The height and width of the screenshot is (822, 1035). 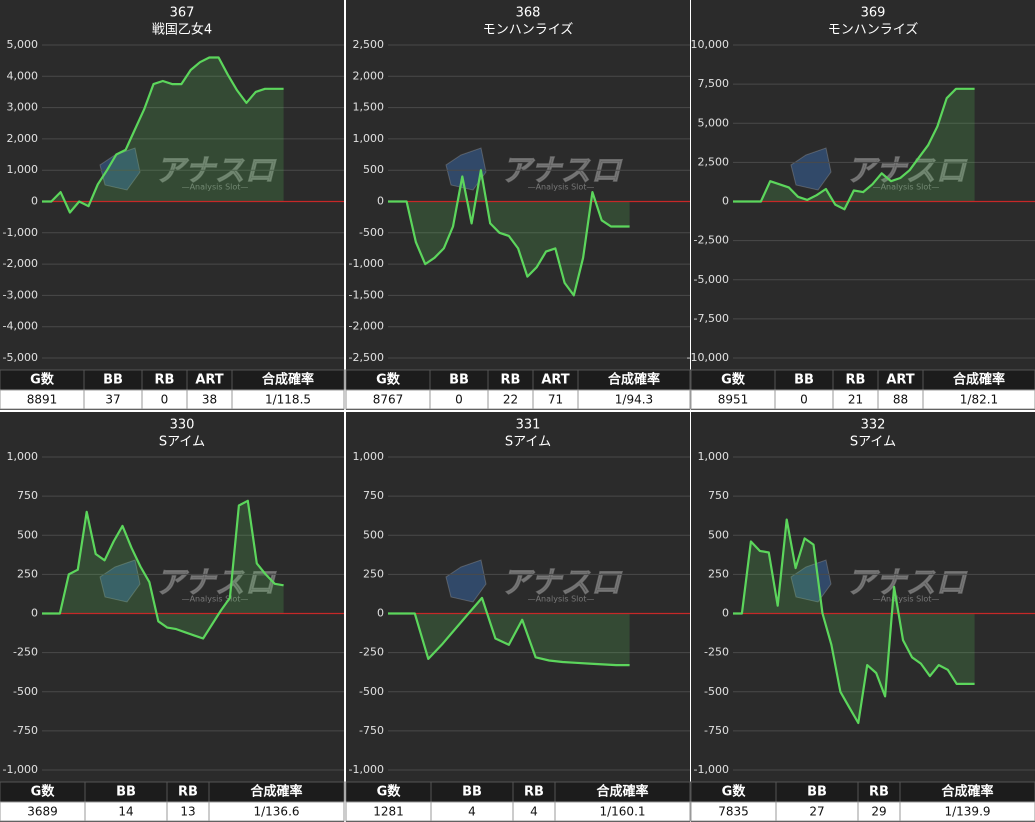 What do you see at coordinates (716, 652) in the screenshot?
I see `y-tick-label: -250` at bounding box center [716, 652].